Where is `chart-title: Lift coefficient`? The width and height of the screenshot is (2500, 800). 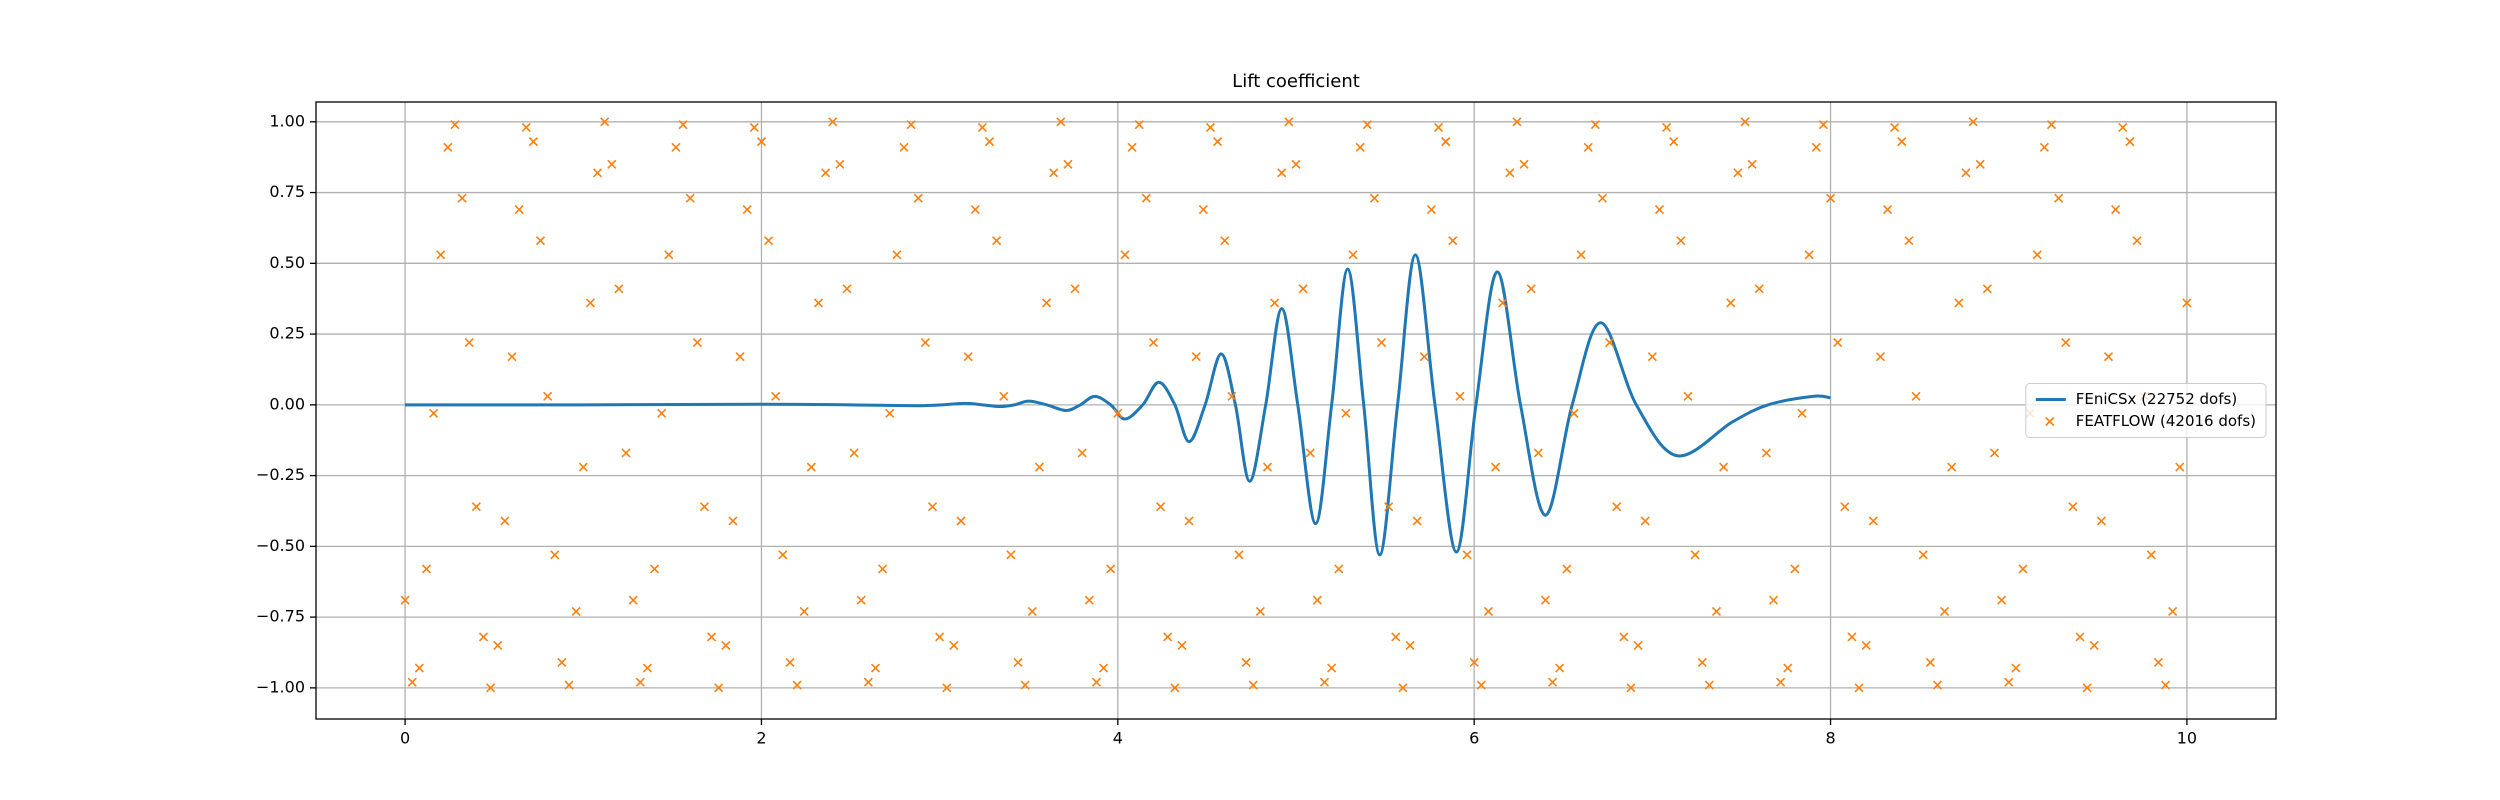 chart-title: Lift coefficient is located at coordinates (1296, 81).